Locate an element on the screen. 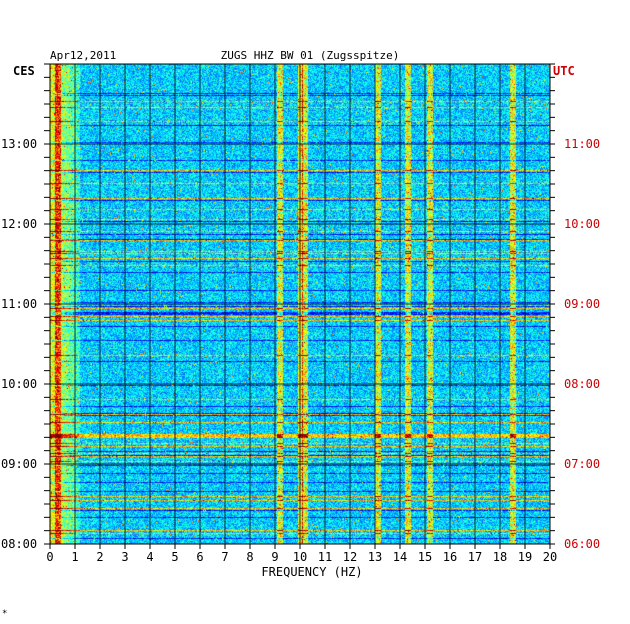 The width and height of the screenshot is (630, 624). x-tick-label: 15 is located at coordinates (425, 557).